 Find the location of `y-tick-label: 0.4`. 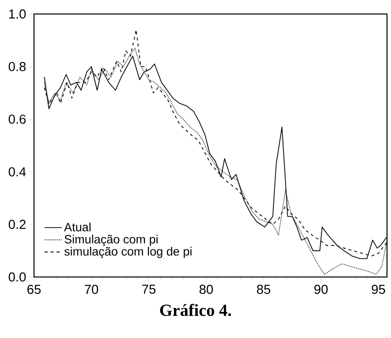

y-tick-label: 0.4 is located at coordinates (17, 171).